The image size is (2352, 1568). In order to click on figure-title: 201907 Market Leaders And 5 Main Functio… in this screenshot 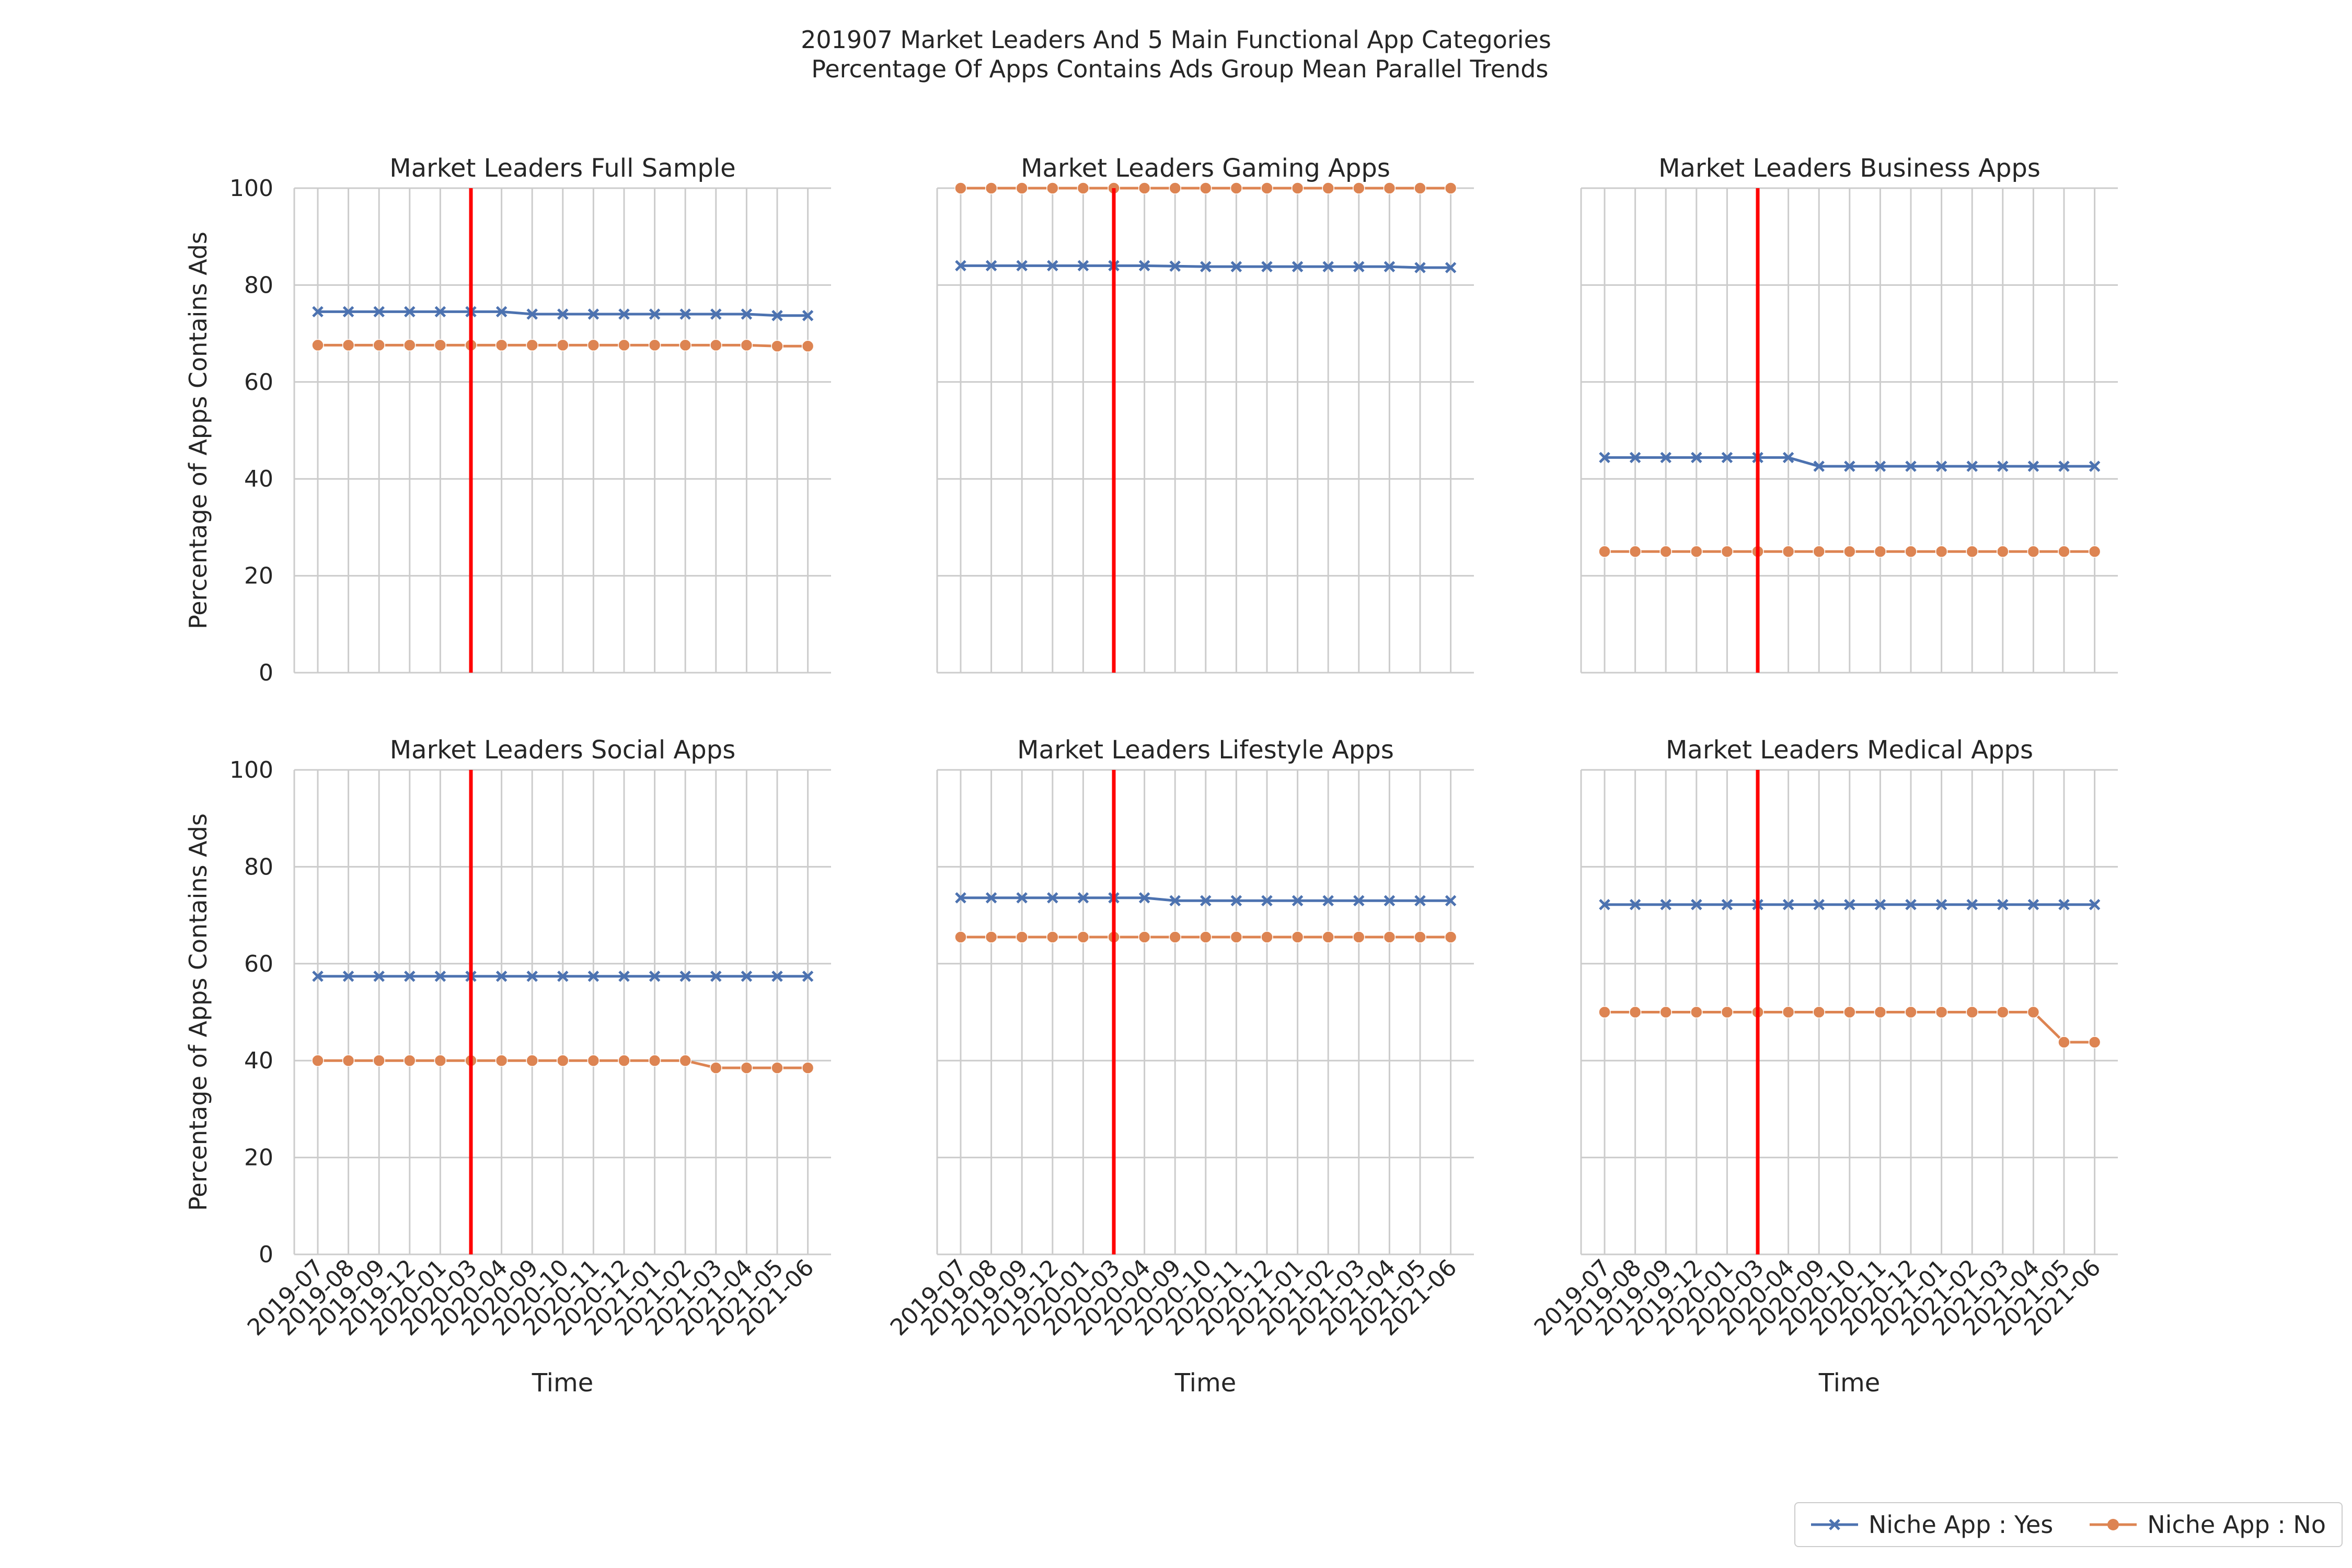, I will do `click(1176, 54)`.